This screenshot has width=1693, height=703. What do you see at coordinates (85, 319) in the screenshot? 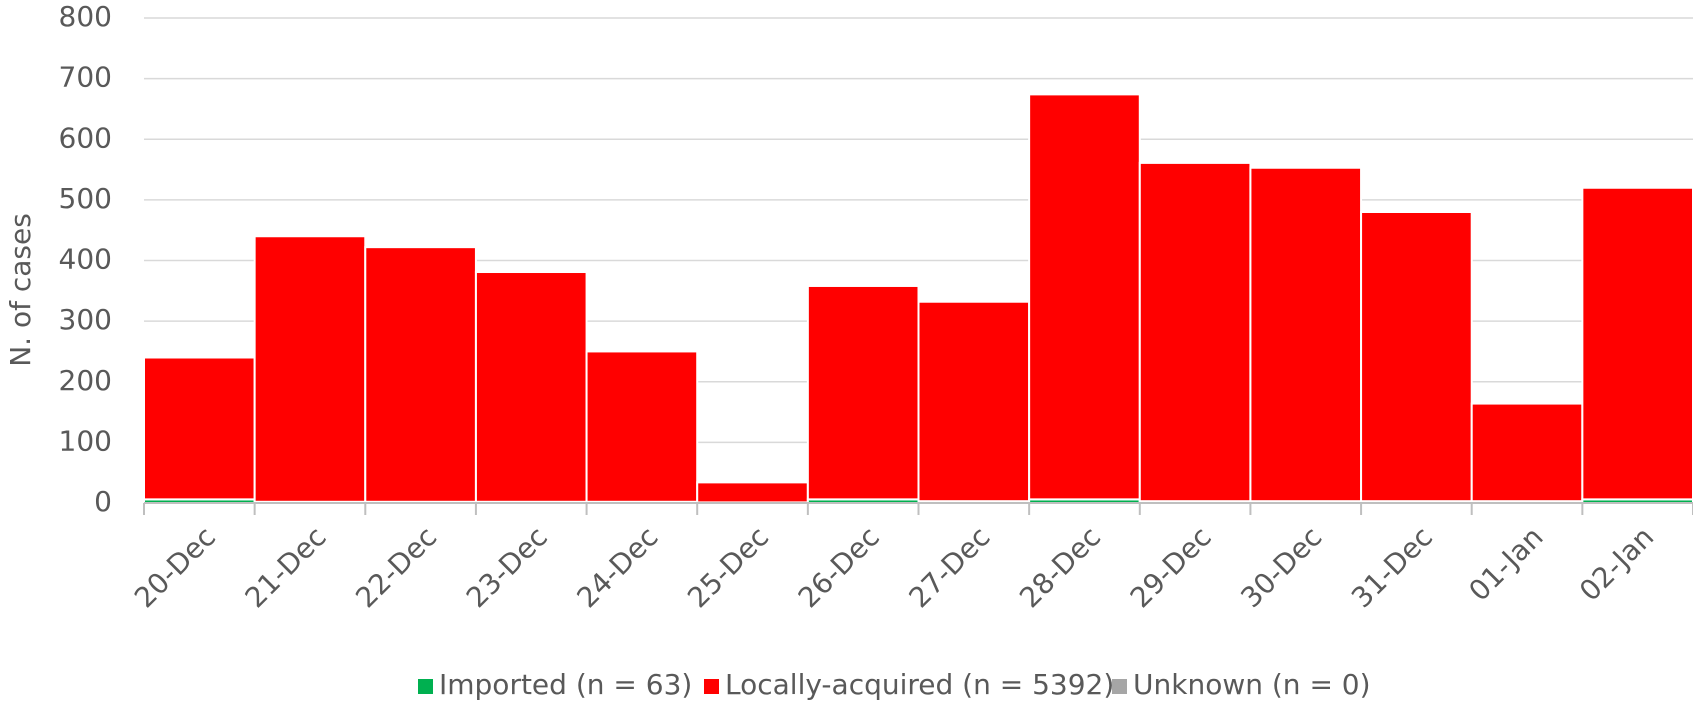
I see `y-tick-label: 300` at bounding box center [85, 319].